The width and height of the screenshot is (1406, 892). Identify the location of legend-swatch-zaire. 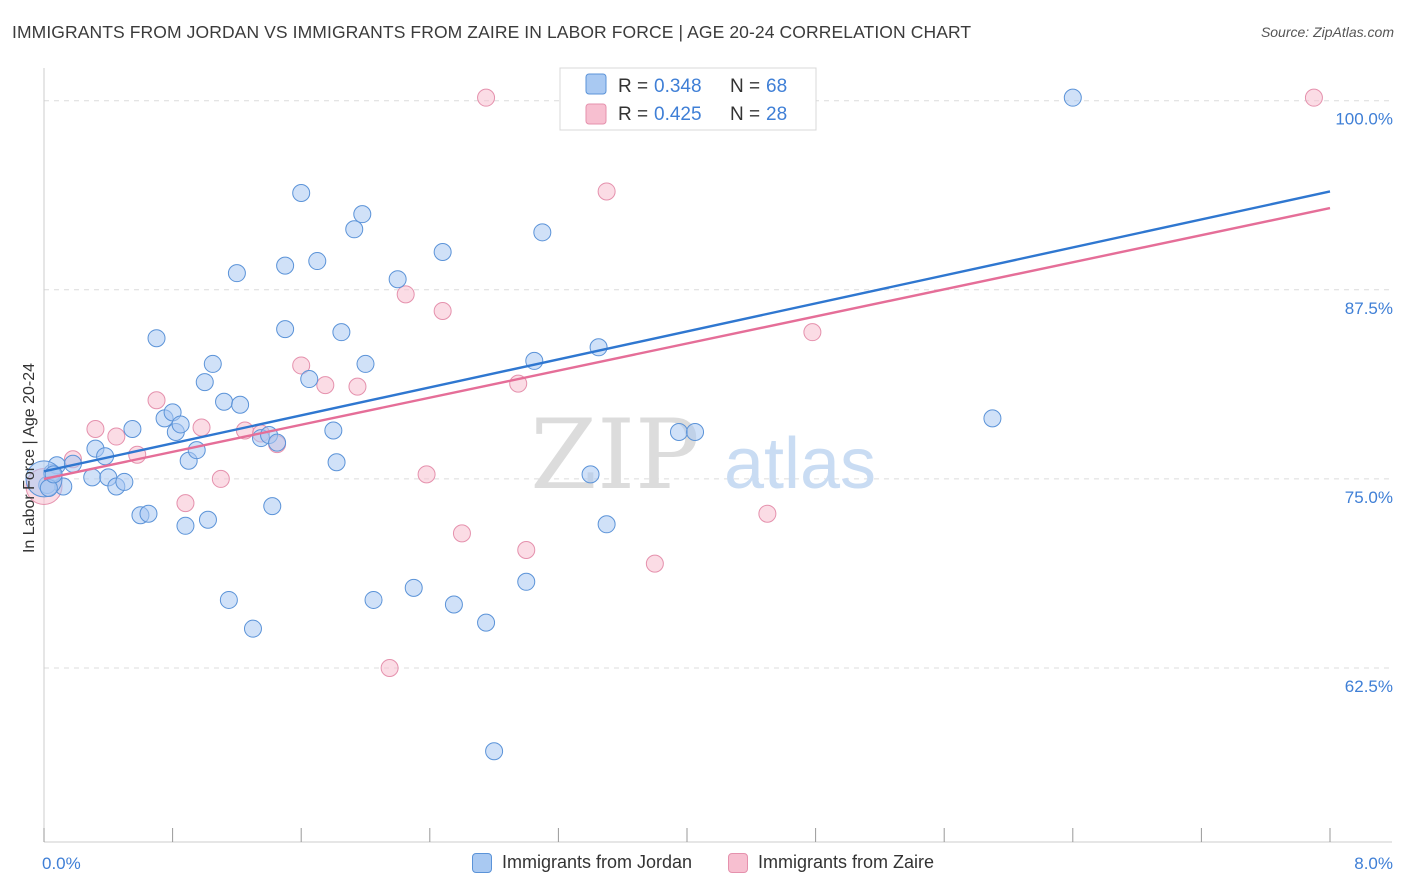
(596, 114).